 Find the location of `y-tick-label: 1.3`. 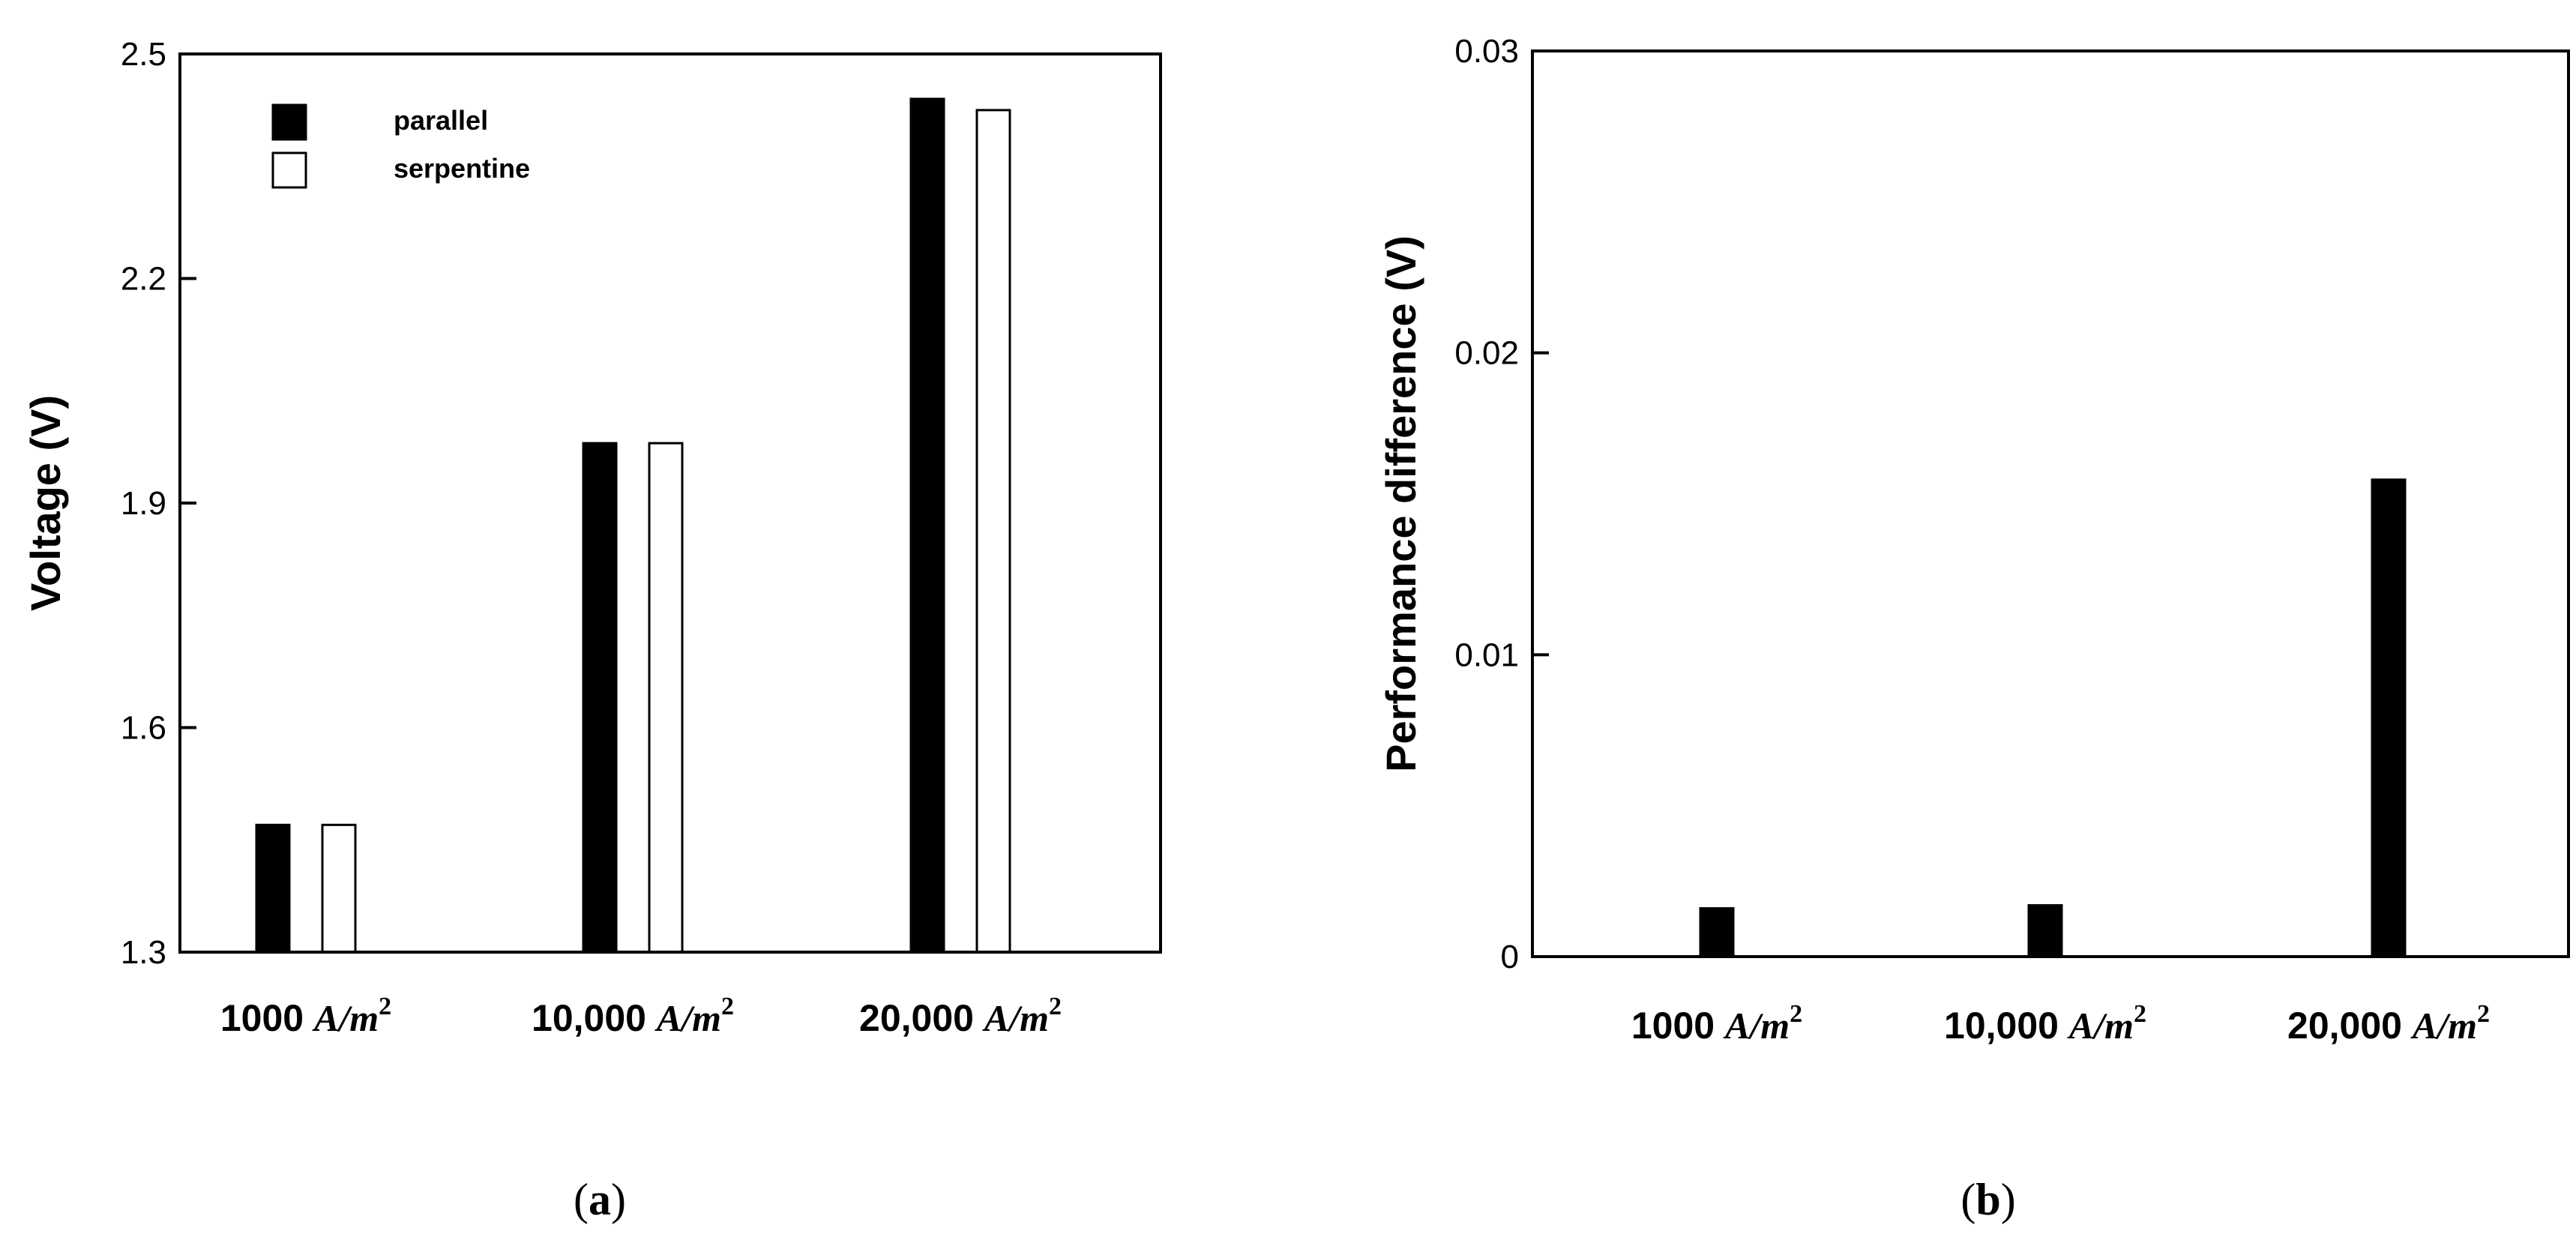

y-tick-label: 1.3 is located at coordinates (144, 952).